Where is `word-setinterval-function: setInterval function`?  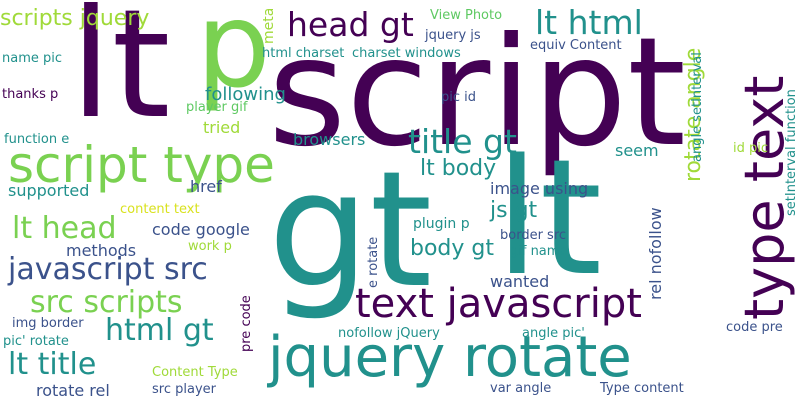
word-setinterval-function: setInterval function is located at coordinates (791, 152).